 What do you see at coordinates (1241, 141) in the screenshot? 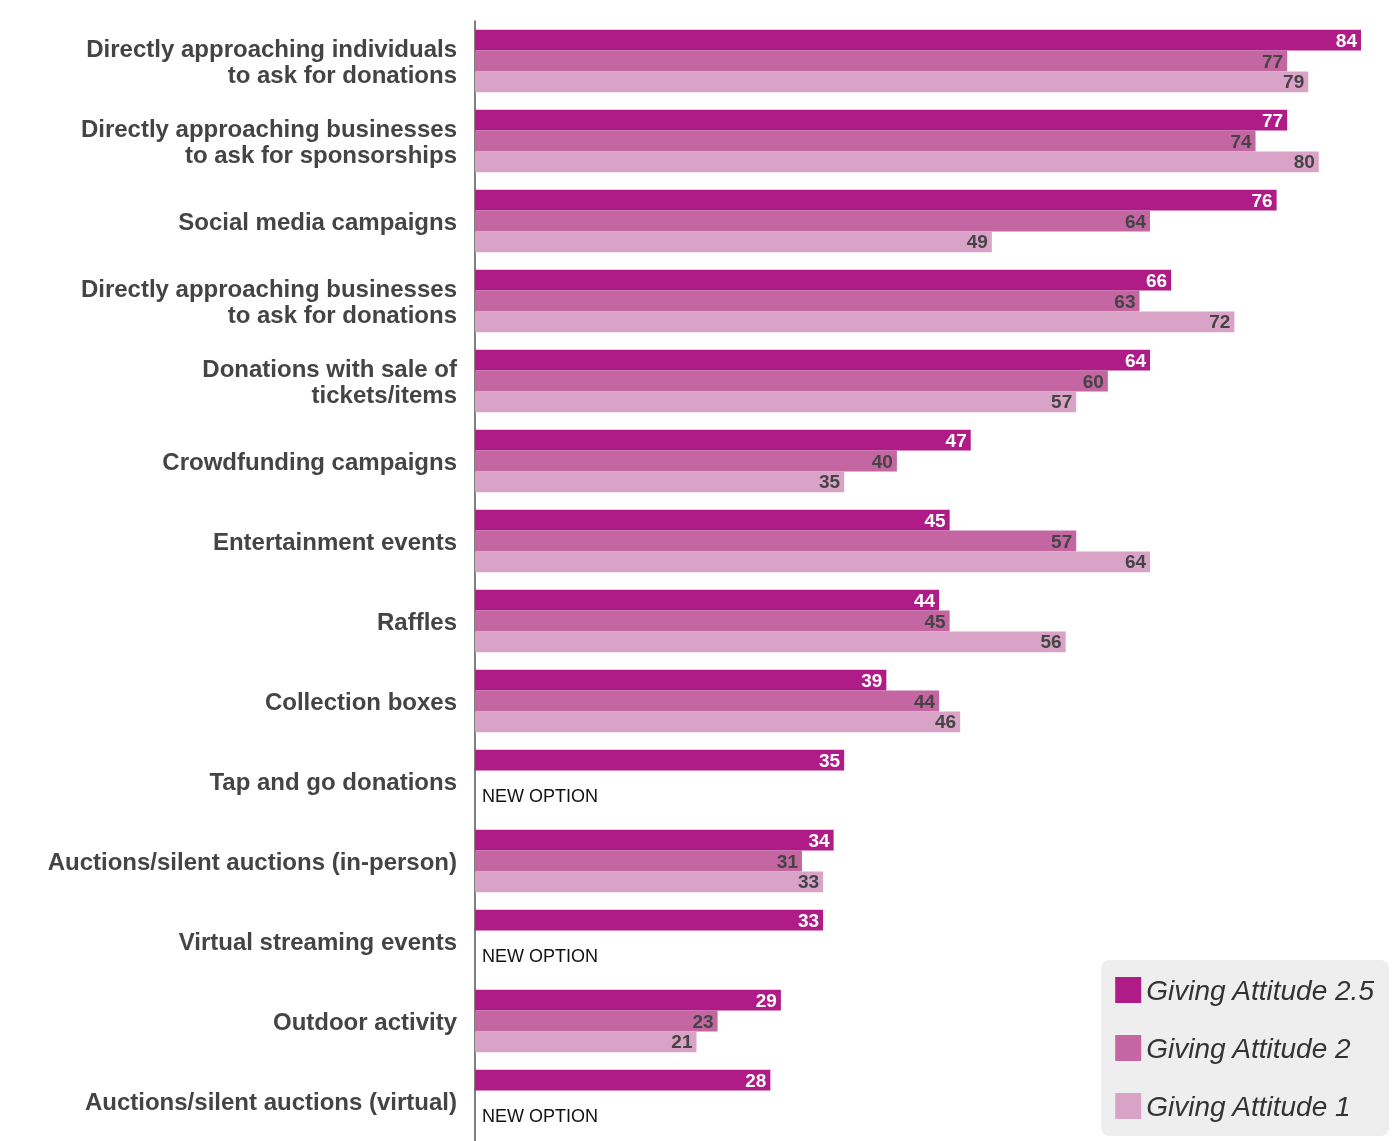
I see `data-label: 74` at bounding box center [1241, 141].